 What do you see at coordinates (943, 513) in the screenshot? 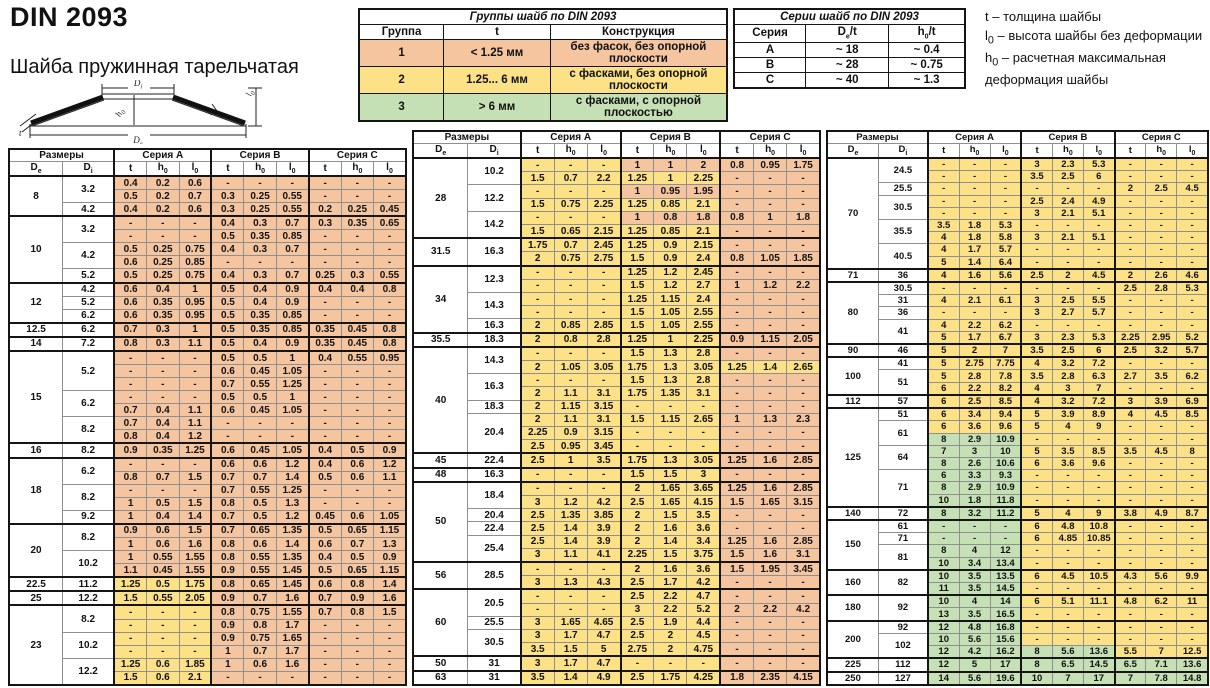
I see `value-cell: 8` at bounding box center [943, 513].